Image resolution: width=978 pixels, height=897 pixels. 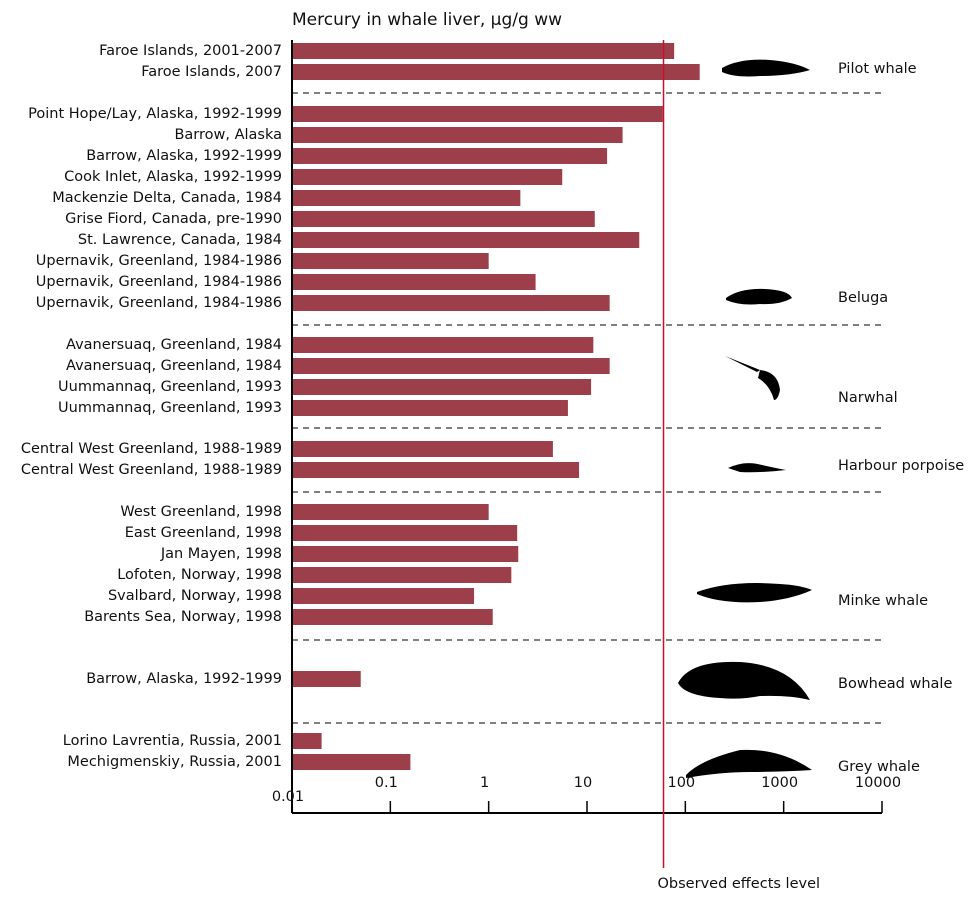 What do you see at coordinates (877, 69) in the screenshot?
I see `species-label: Pilot whale` at bounding box center [877, 69].